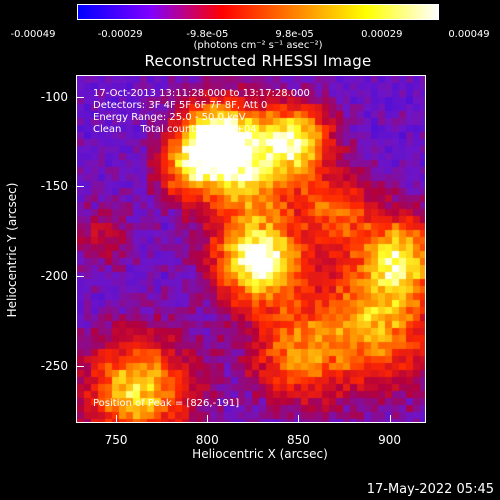 This screenshot has width=500, height=500. Describe the element at coordinates (298, 440) in the screenshot. I see `x-tick-label: 850` at that location.